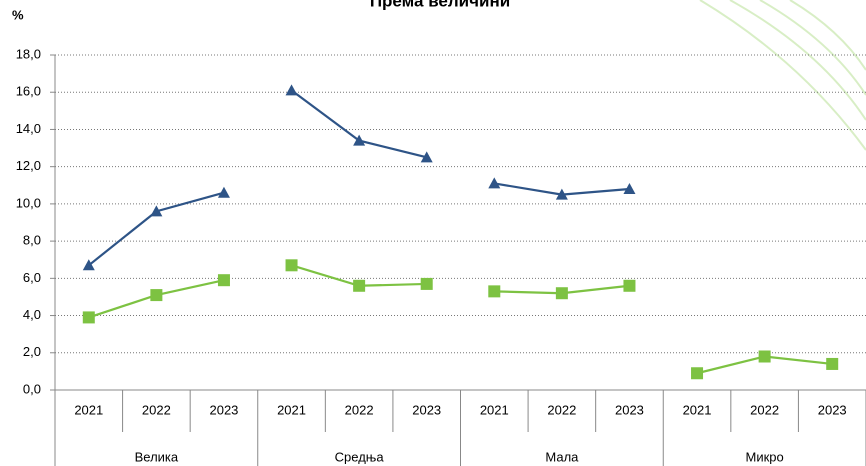 The image size is (866, 466). I want to click on y-tick-label: 8,0, so click(32, 240).